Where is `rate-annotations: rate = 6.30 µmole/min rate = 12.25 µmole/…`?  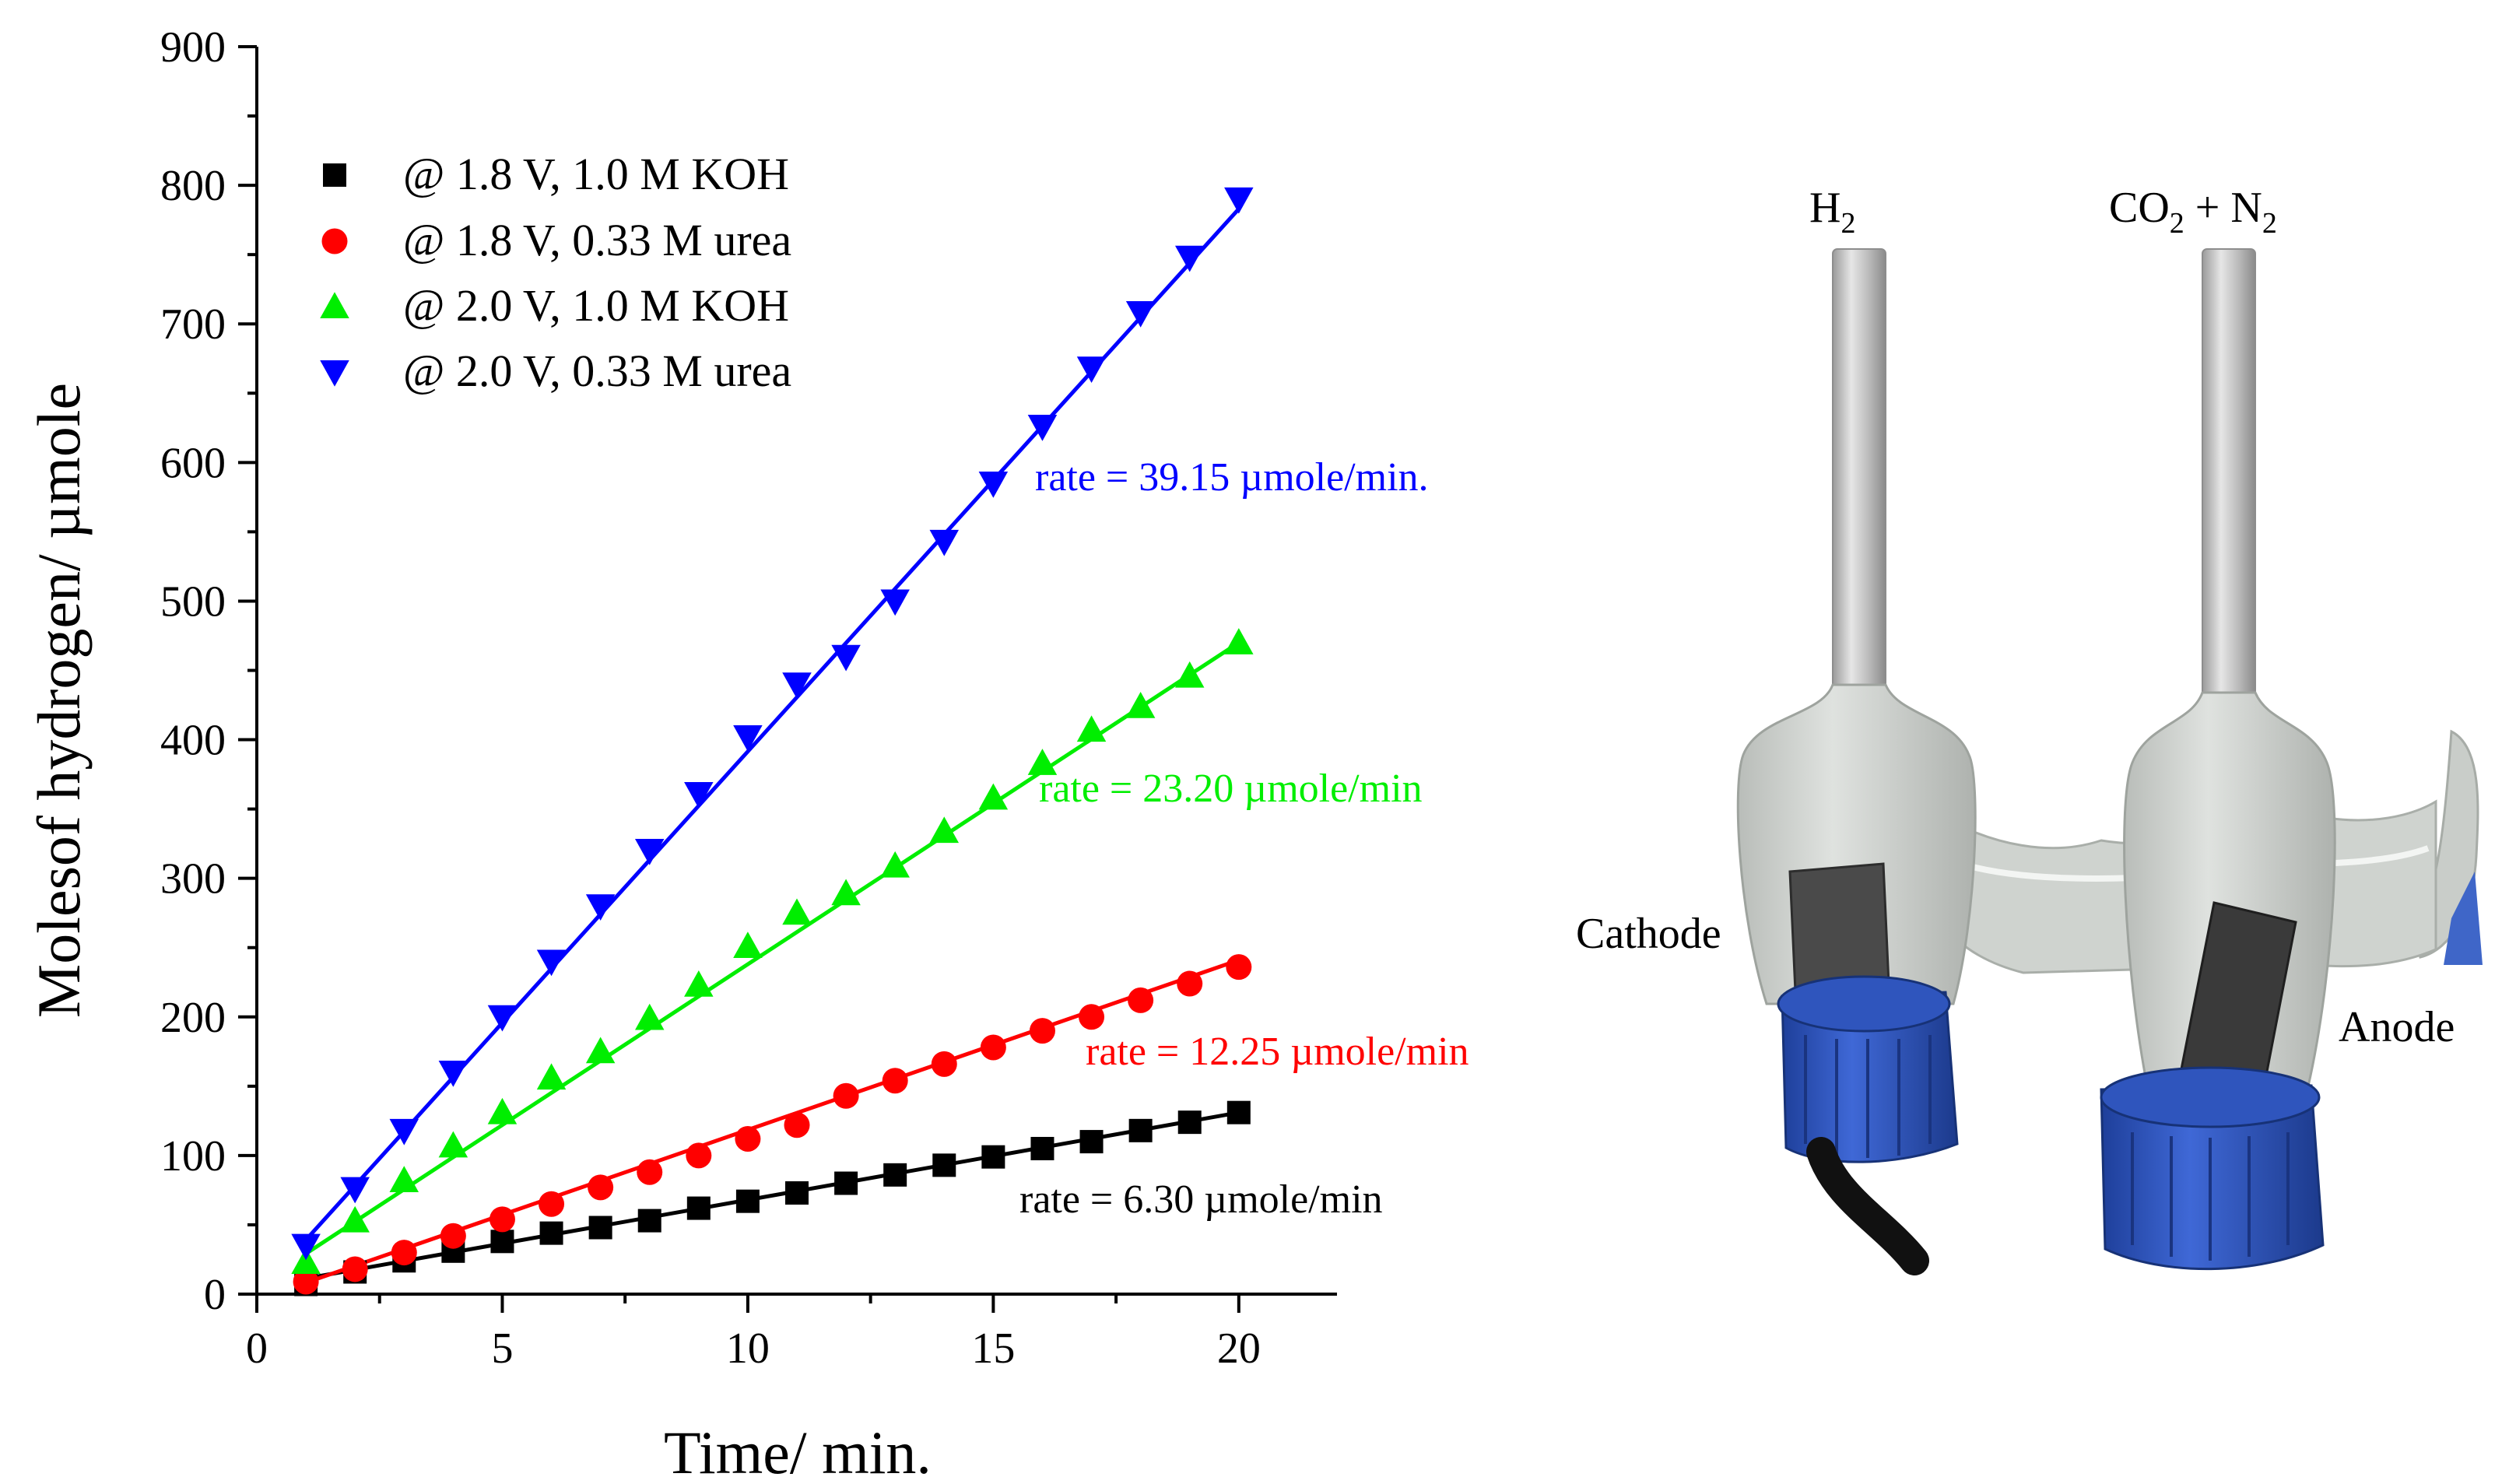
rate-annotations: rate = 6.30 µmole/min rate = 12.25 µmole/… is located at coordinates (1244, 838).